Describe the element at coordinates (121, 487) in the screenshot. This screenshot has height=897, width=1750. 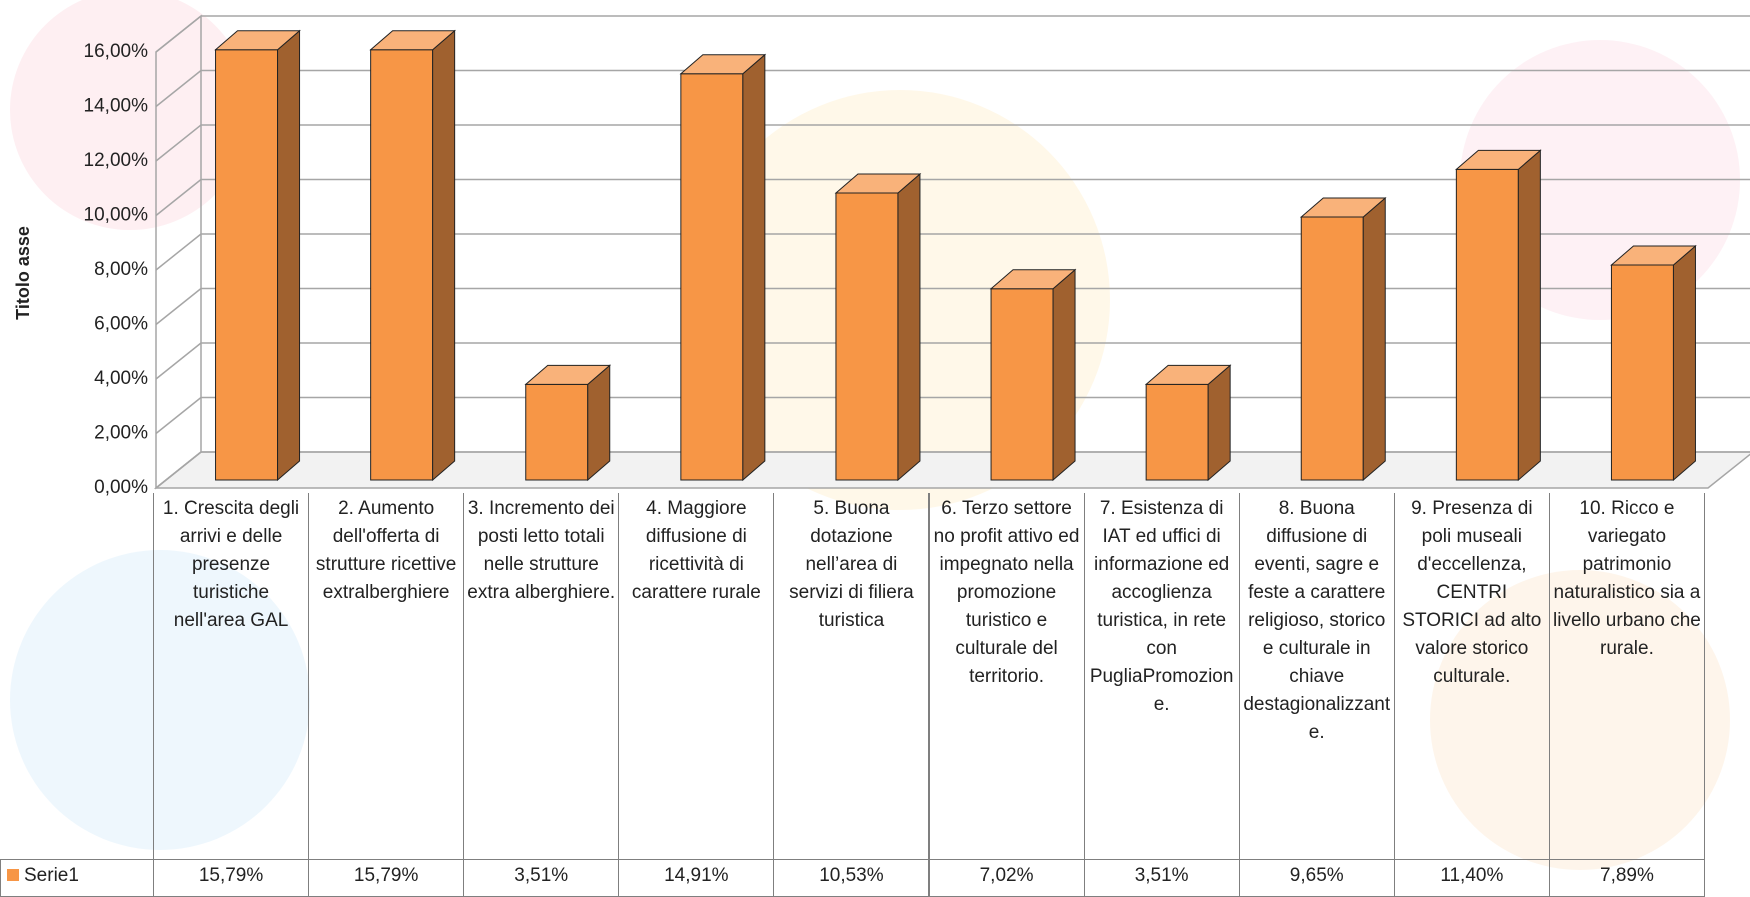
I see `y-tick-label: 0,00%` at that location.